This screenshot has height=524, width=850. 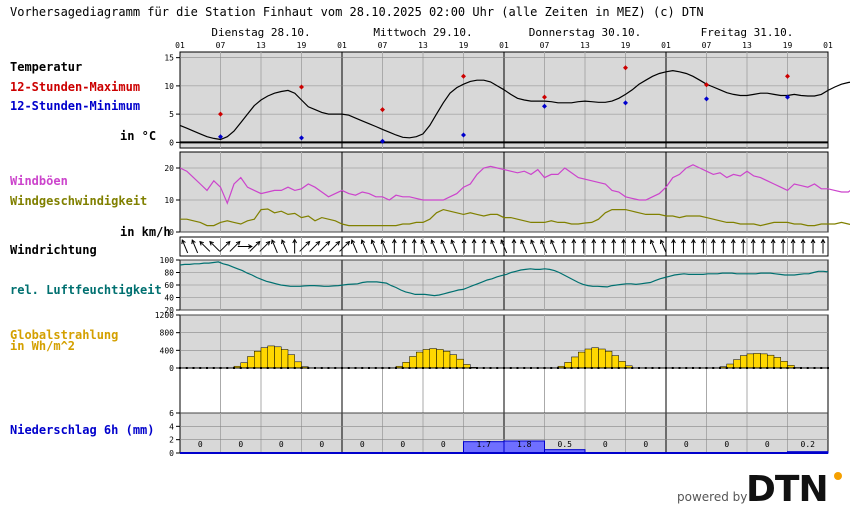 I want to click on label-temperatur: Temperatur, so click(x=46, y=67).